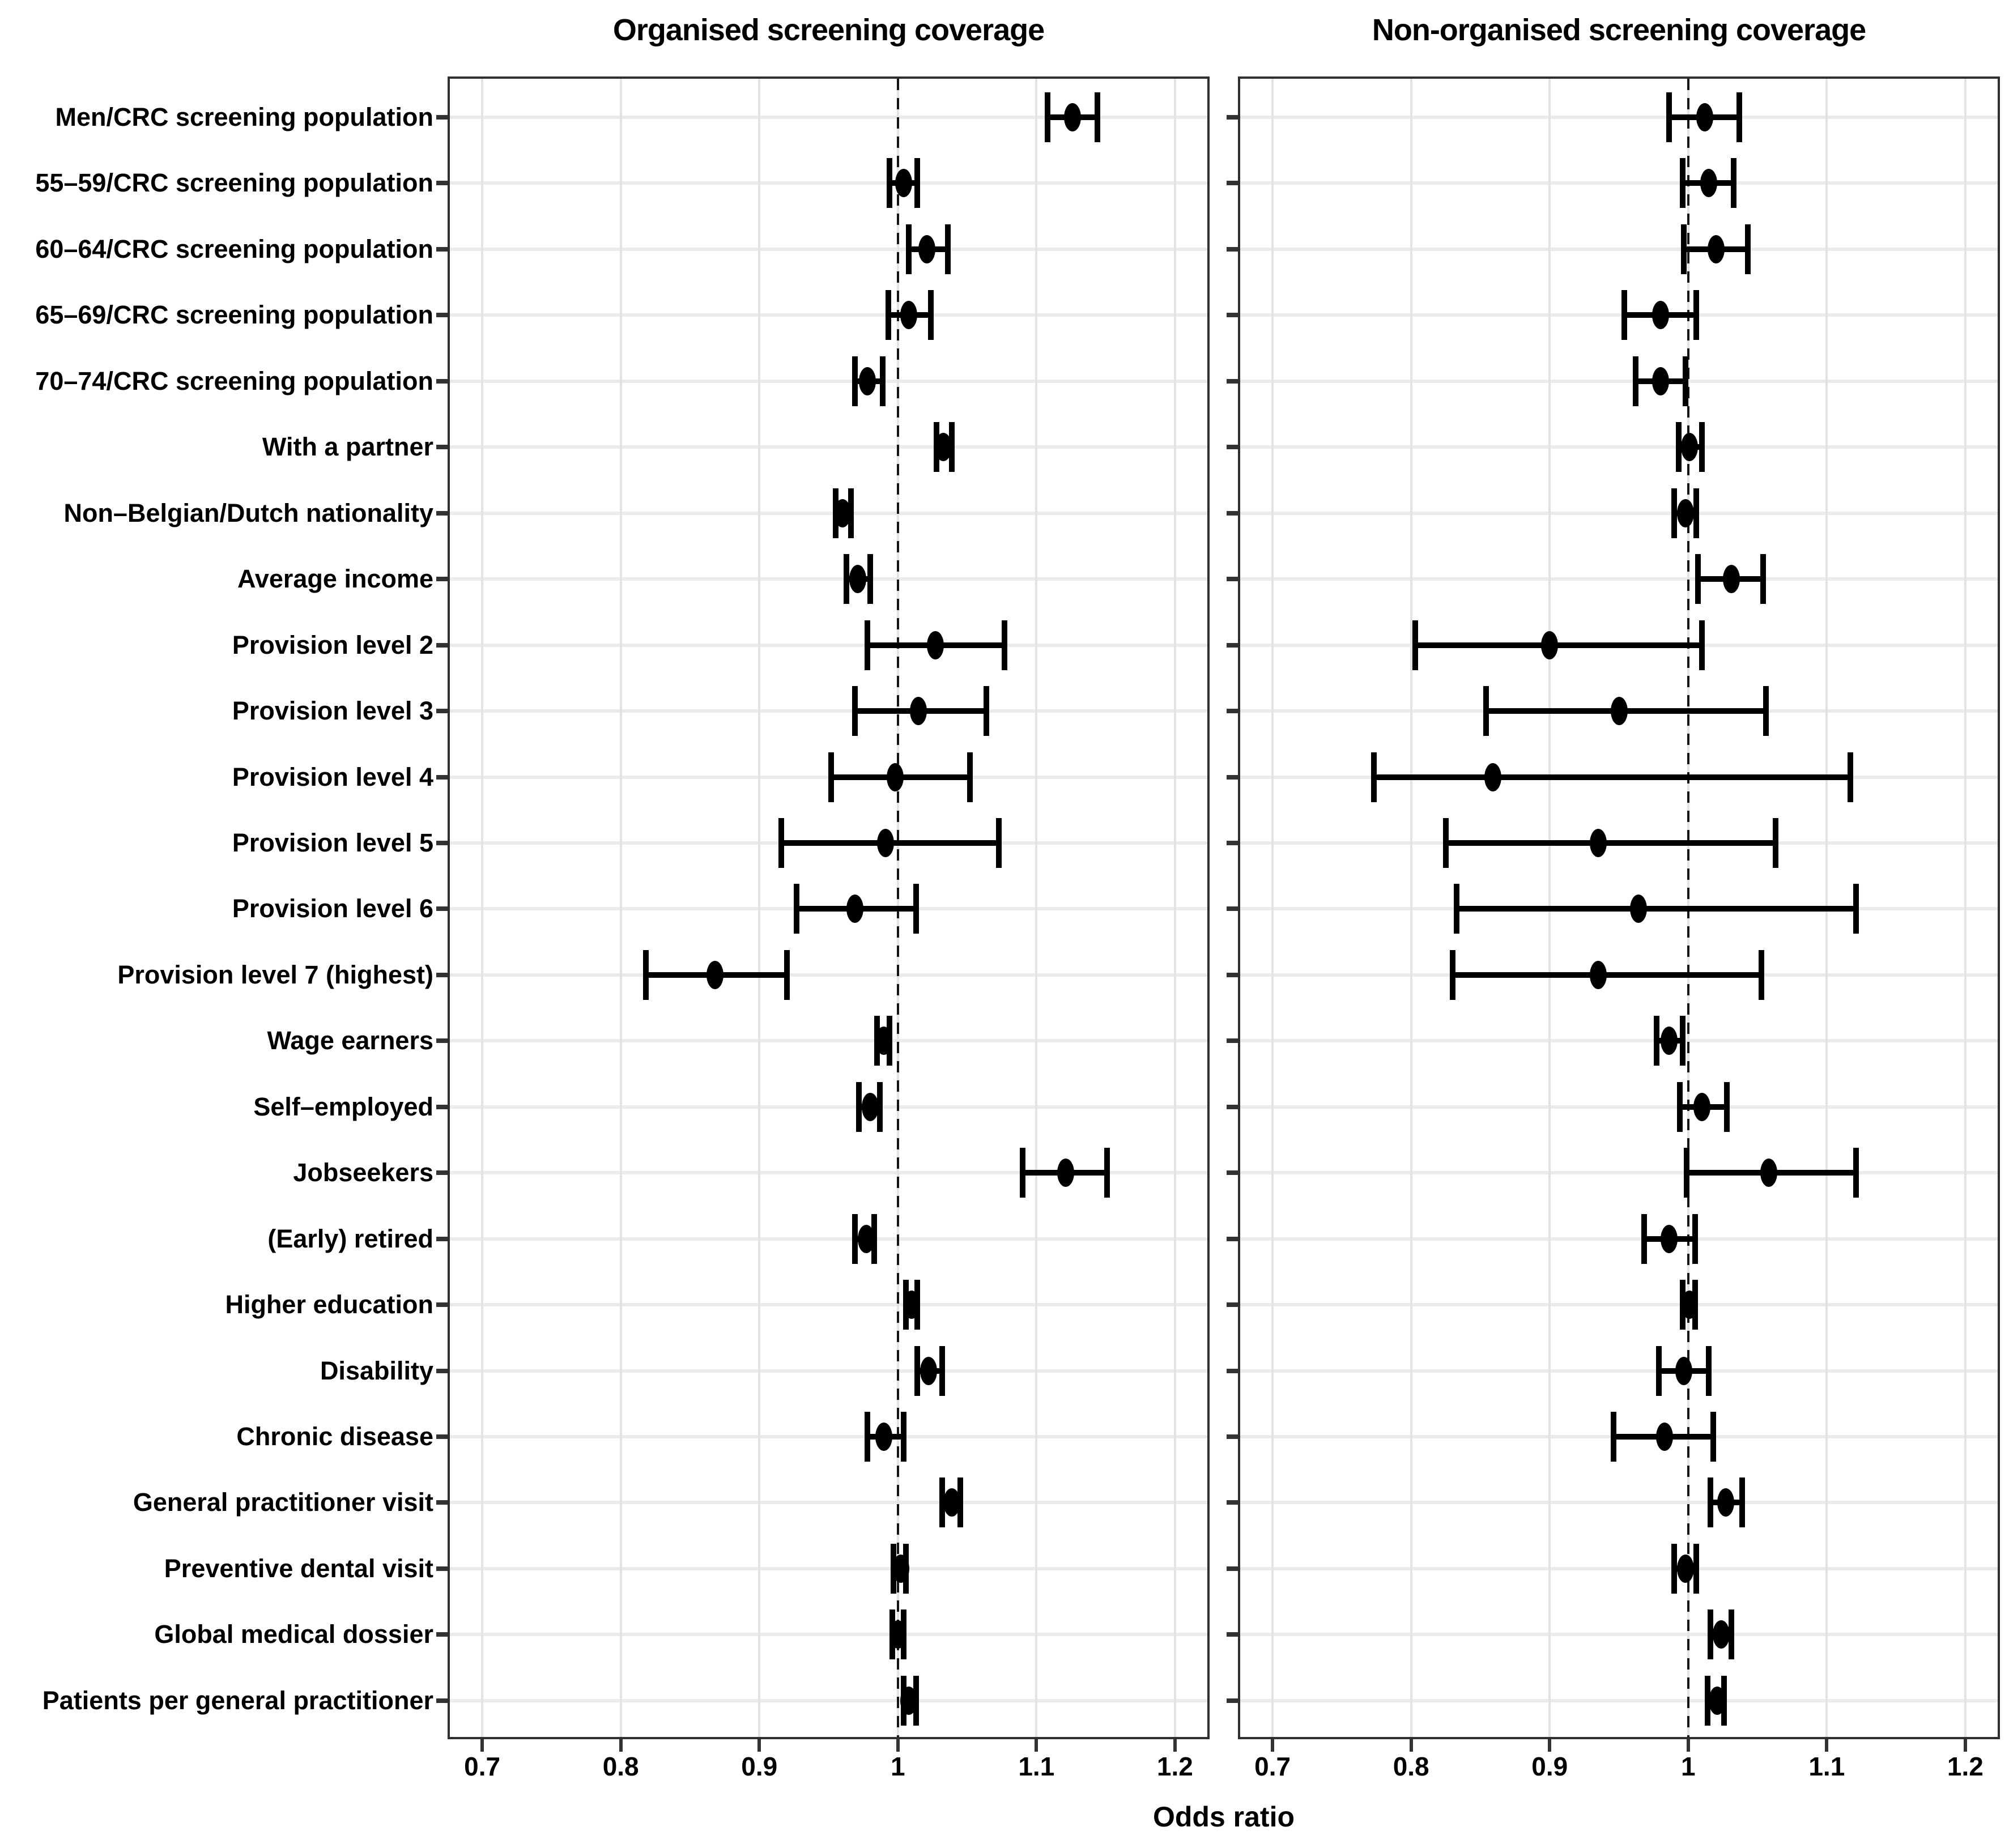 The width and height of the screenshot is (2009, 1848). Describe the element at coordinates (1411, 1766) in the screenshot. I see `x-tick-label: 0.8` at that location.